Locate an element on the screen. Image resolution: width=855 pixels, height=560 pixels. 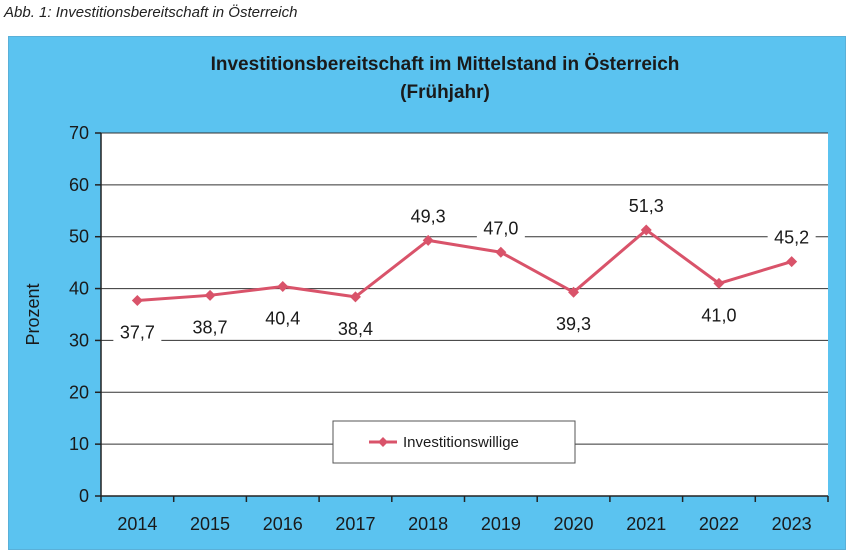
y-tick-label: 0 is located at coordinates (84, 496).